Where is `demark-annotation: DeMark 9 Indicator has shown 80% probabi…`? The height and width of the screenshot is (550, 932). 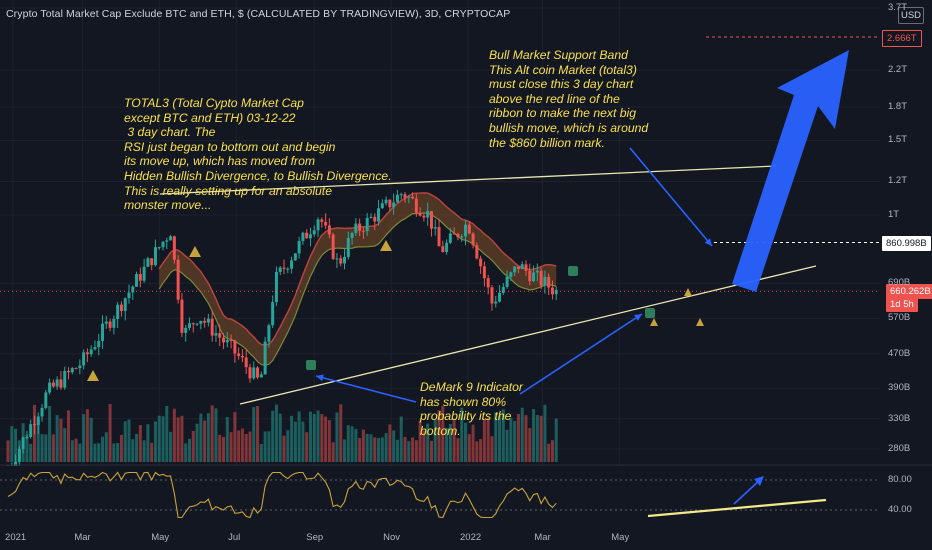 demark-annotation: DeMark 9 Indicator has shown 80% probabi… is located at coordinates (471, 409).